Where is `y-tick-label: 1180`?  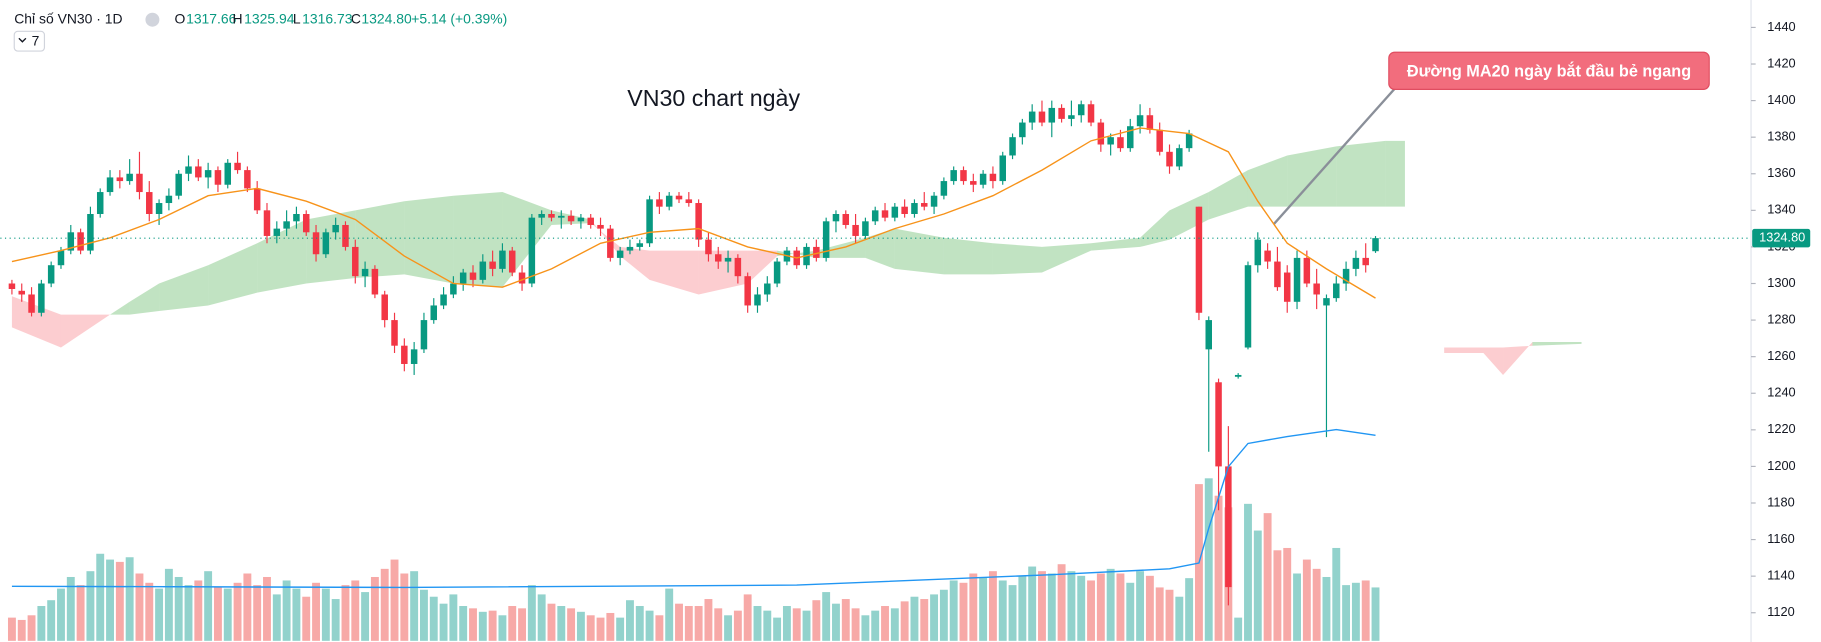
y-tick-label: 1180 is located at coordinates (1780, 501).